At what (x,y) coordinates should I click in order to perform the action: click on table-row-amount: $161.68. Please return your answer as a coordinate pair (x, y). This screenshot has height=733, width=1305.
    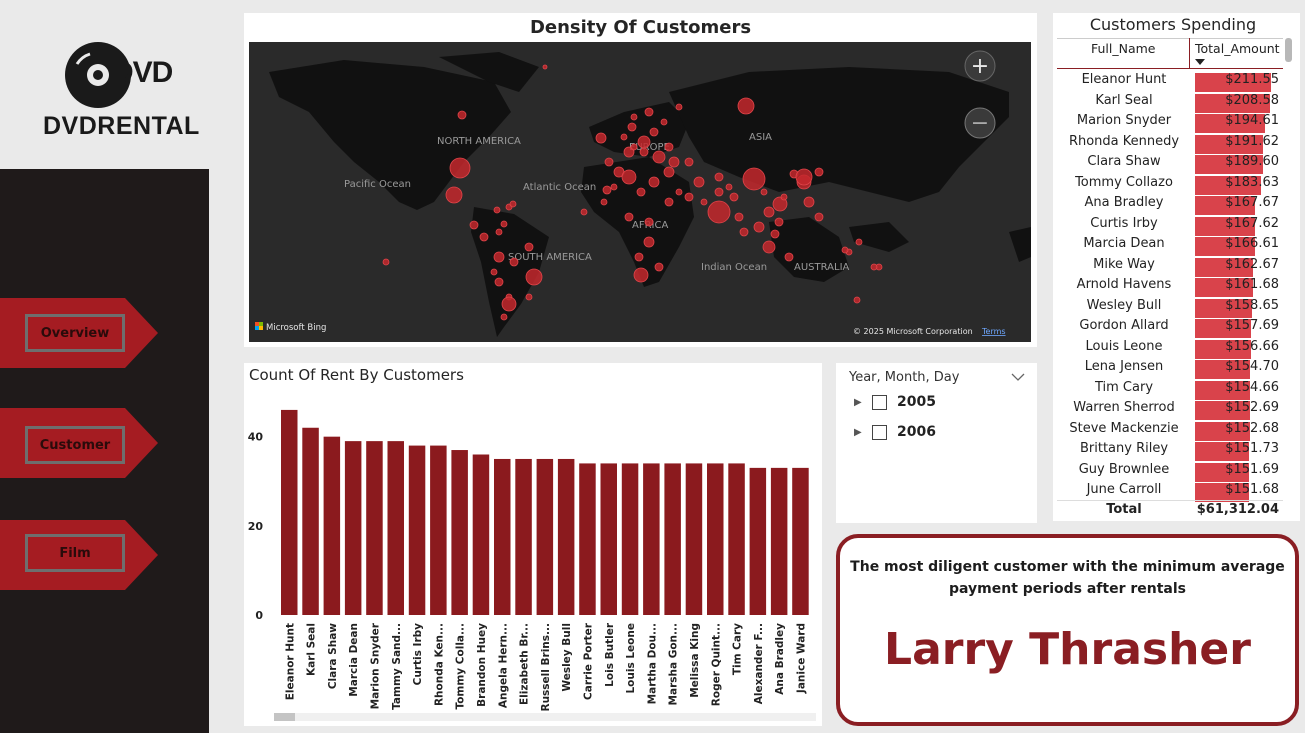
    Looking at the image, I should click on (1252, 284).